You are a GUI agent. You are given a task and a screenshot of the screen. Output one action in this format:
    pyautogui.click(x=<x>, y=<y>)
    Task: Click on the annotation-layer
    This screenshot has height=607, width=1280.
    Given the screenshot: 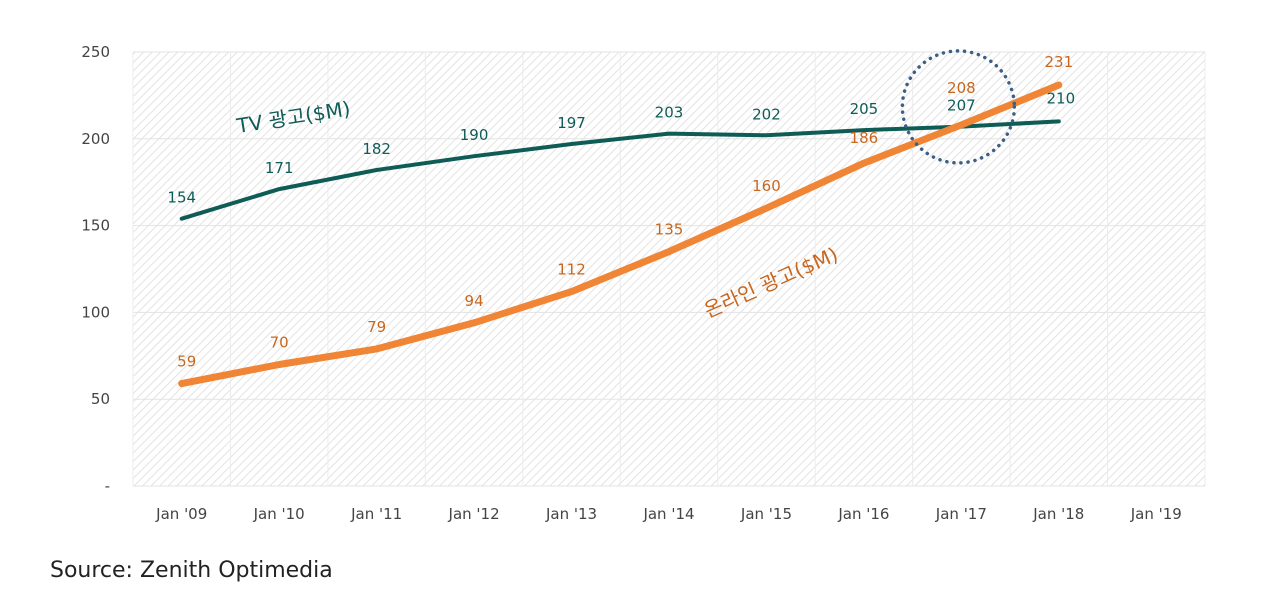 What is the action you would take?
    pyautogui.click(x=958, y=107)
    